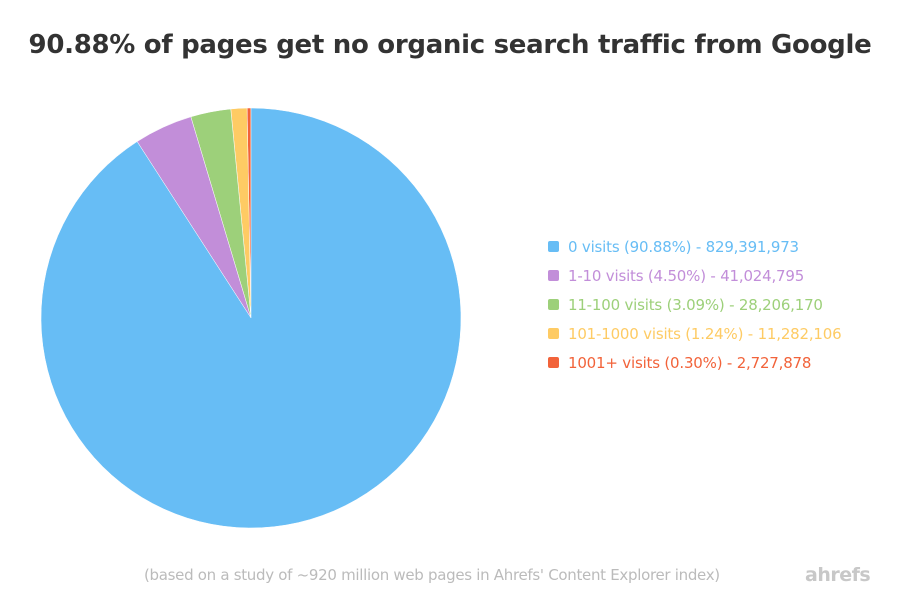 The image size is (900, 600). What do you see at coordinates (705, 333) in the screenshot?
I see `legend-label: 101-1000 visits (1.24%) - 11,282,106` at bounding box center [705, 333].